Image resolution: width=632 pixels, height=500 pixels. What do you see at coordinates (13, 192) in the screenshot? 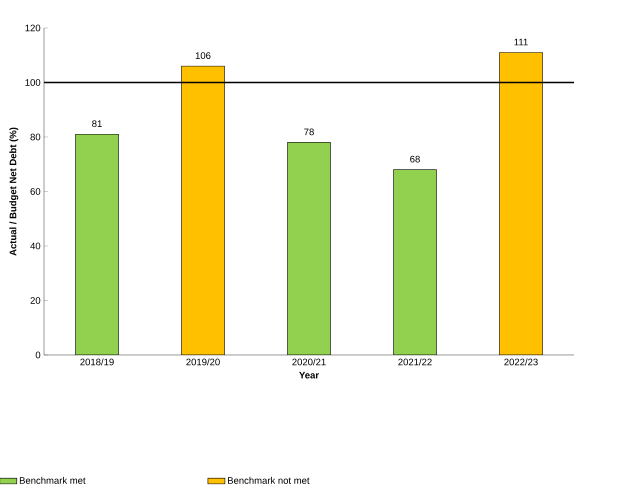
I see `y-axis-title: Actual / Budget Net Debt (%)` at bounding box center [13, 192].